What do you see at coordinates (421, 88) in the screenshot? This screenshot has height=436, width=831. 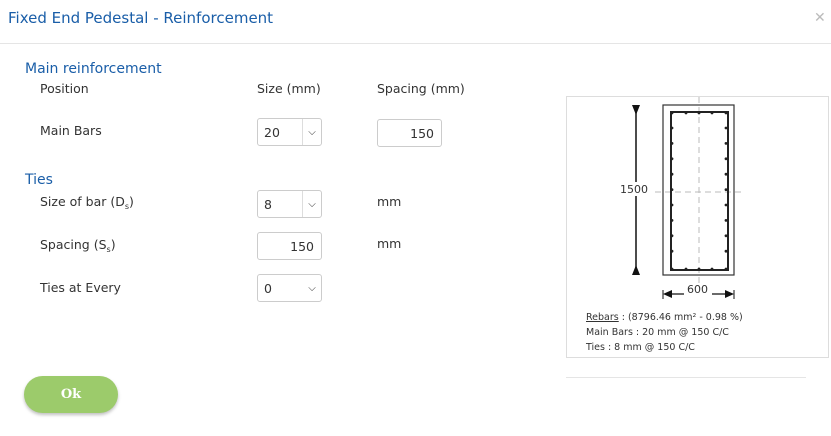 I see `spacing-header: Spacing (mm)` at bounding box center [421, 88].